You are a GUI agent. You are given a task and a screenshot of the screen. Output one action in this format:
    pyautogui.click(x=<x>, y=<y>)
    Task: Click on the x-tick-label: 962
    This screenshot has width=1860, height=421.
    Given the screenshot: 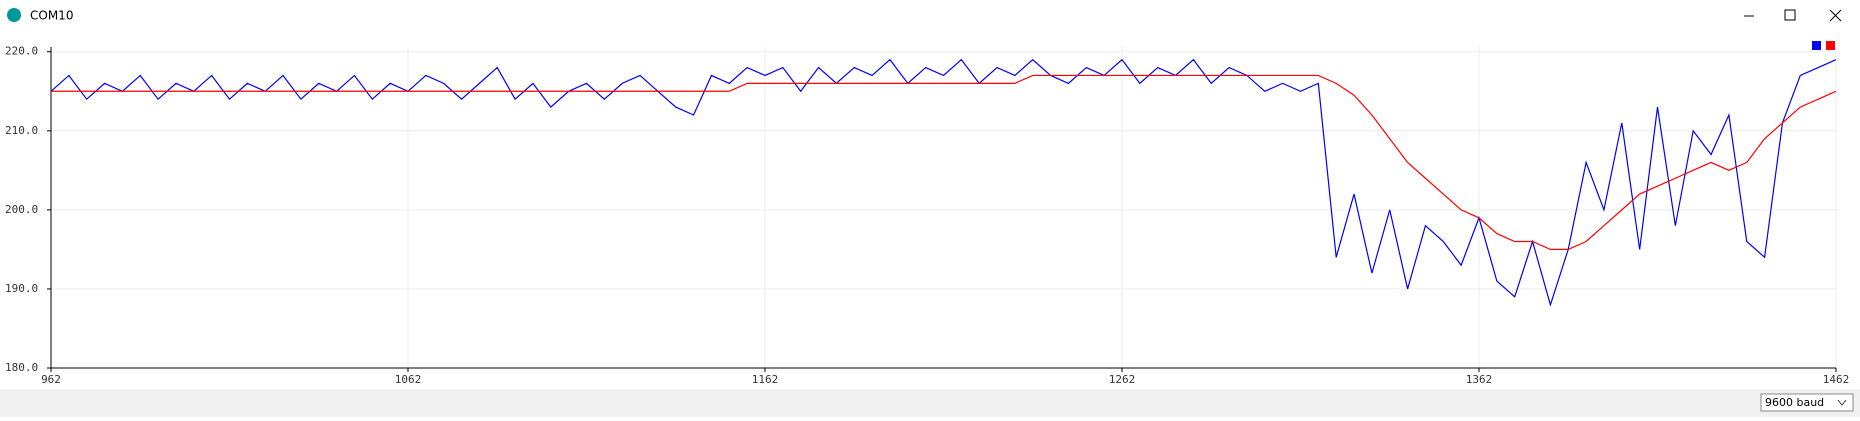 What is the action you would take?
    pyautogui.click(x=51, y=379)
    